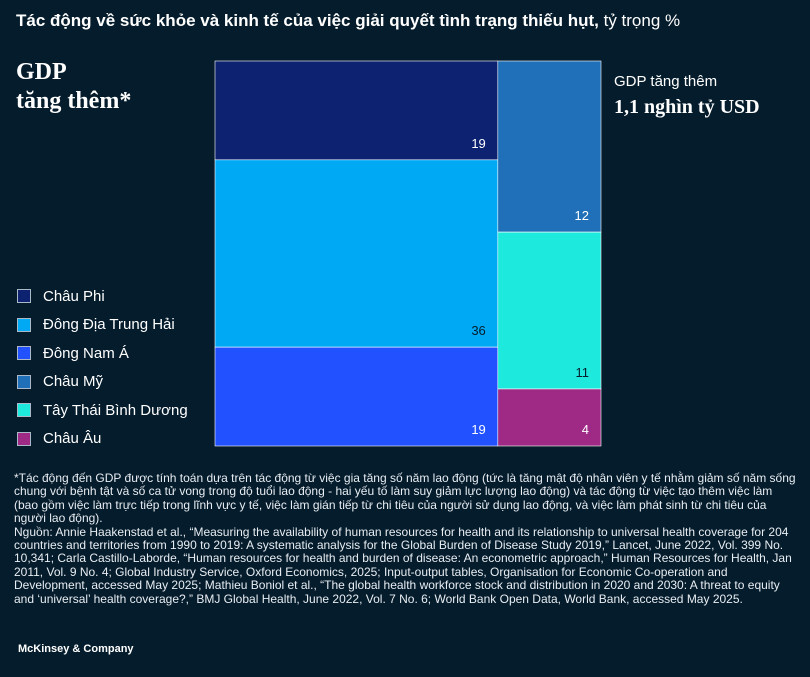 This screenshot has width=810, height=677. I want to click on segment-chau-au, so click(549, 417).